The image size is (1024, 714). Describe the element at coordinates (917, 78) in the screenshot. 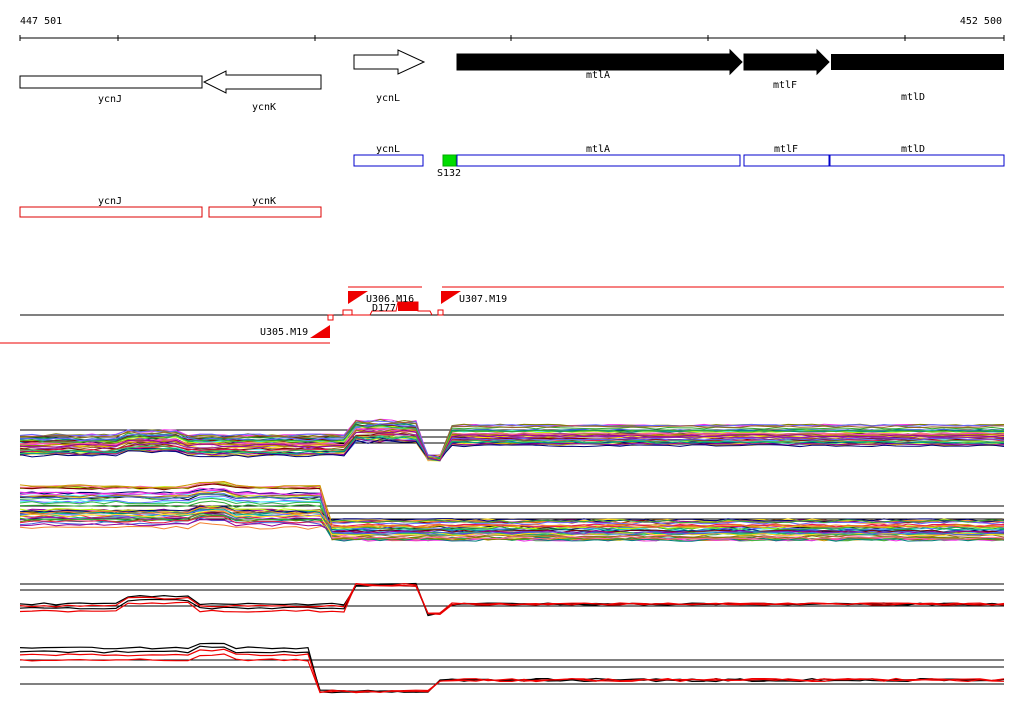

I see `gene-mtlD: mtlD` at that location.